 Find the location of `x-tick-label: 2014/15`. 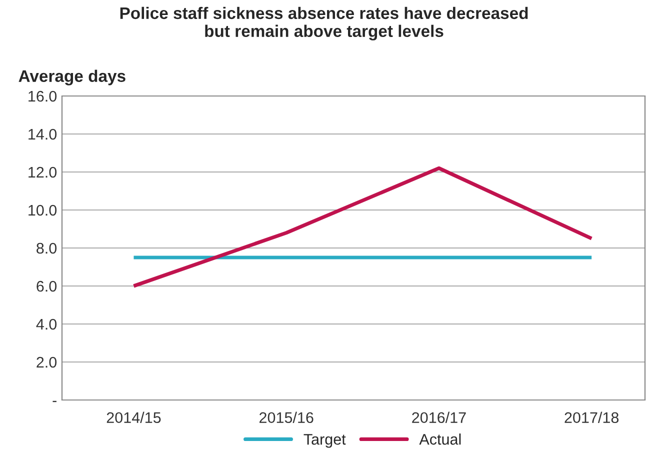

x-tick-label: 2014/15 is located at coordinates (133, 418).